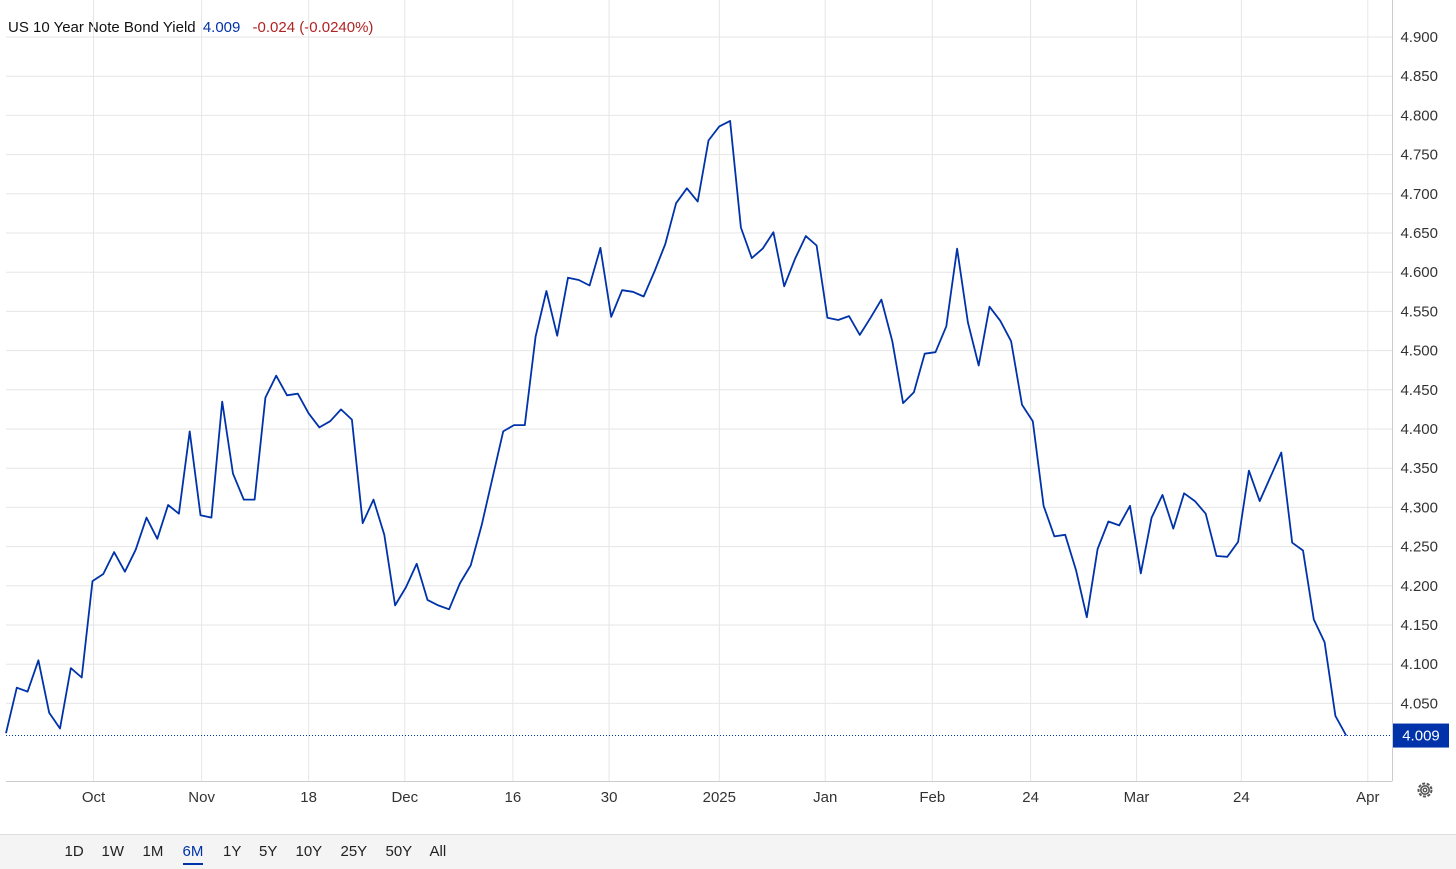 The height and width of the screenshot is (869, 1456). What do you see at coordinates (1030, 797) in the screenshot?
I see `x-tick-label: 24` at bounding box center [1030, 797].